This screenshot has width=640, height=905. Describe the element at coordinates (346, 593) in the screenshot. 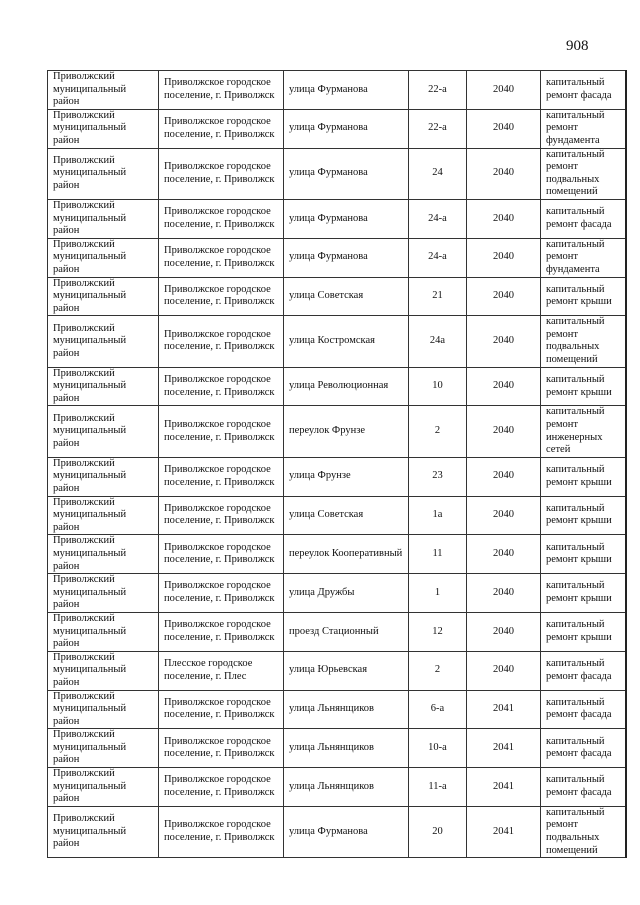

I see `street-cell: улица Дружбы` at that location.